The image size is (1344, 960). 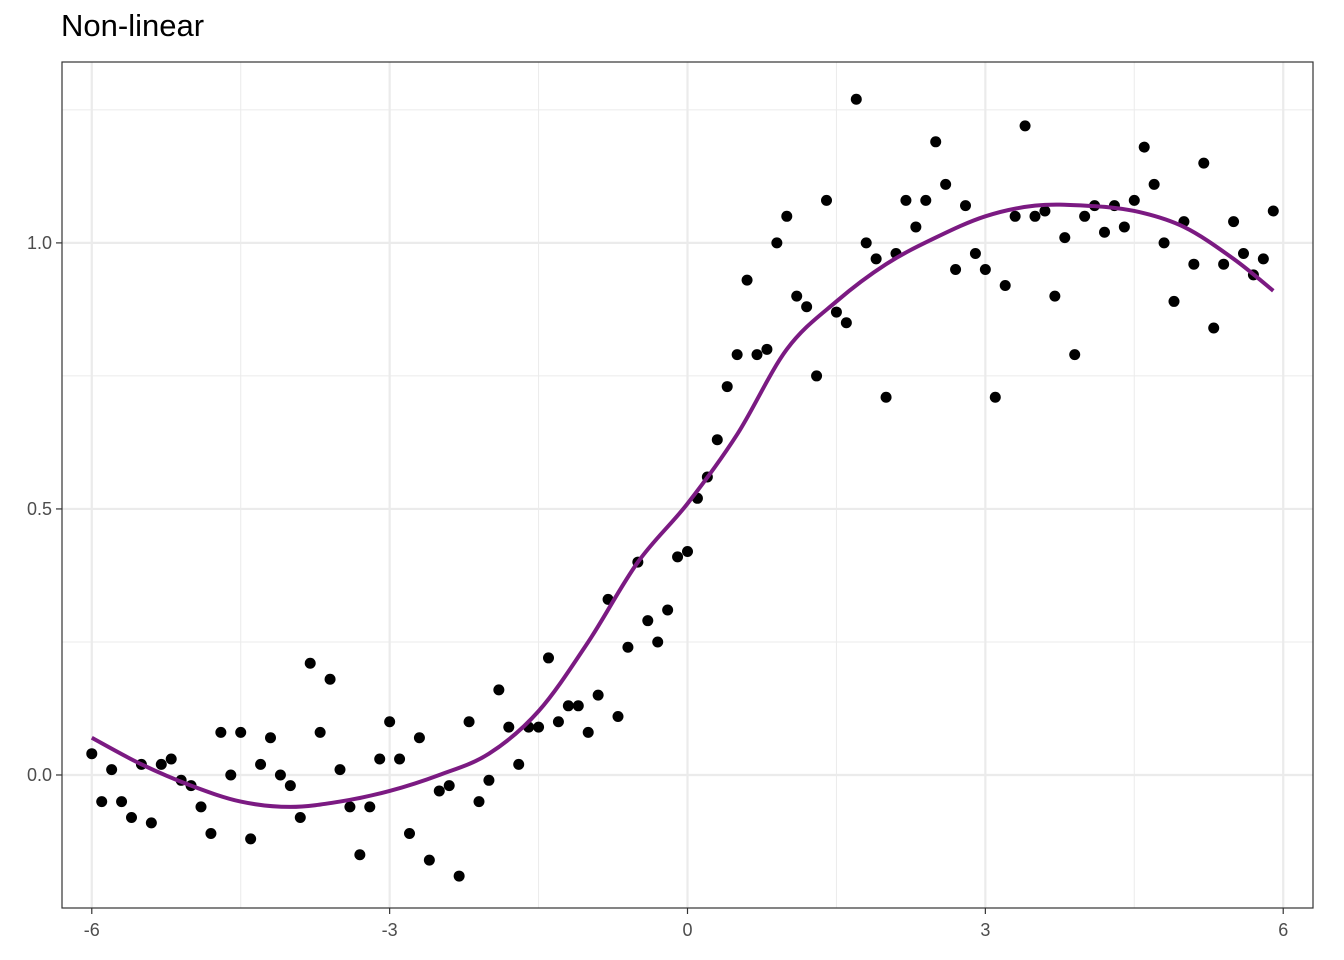 I want to click on y-axis: 0.0 0.5 1.0, so click(x=44, y=509).